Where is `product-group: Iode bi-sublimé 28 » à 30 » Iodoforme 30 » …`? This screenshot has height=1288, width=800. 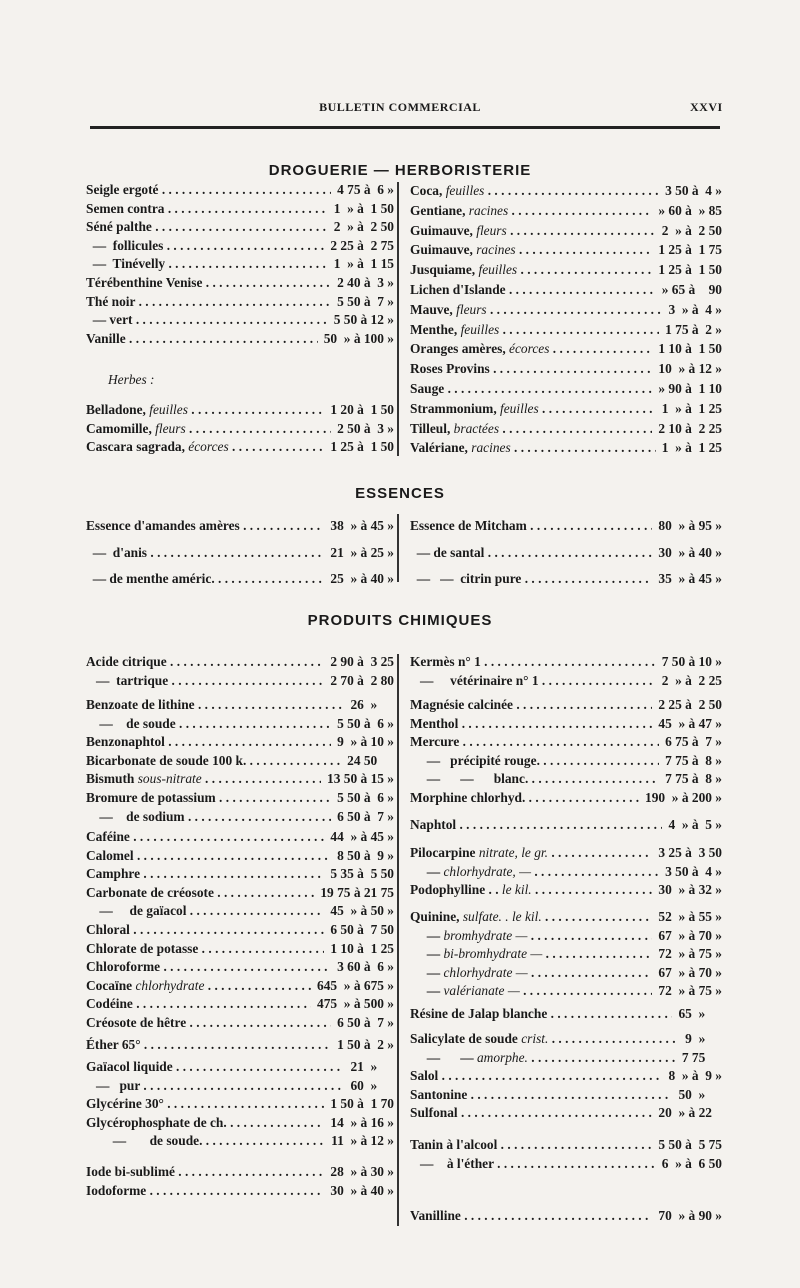 product-group: Iode bi-sublimé 28 » à 30 » Iodoforme 30 » … is located at coordinates (240, 1181).